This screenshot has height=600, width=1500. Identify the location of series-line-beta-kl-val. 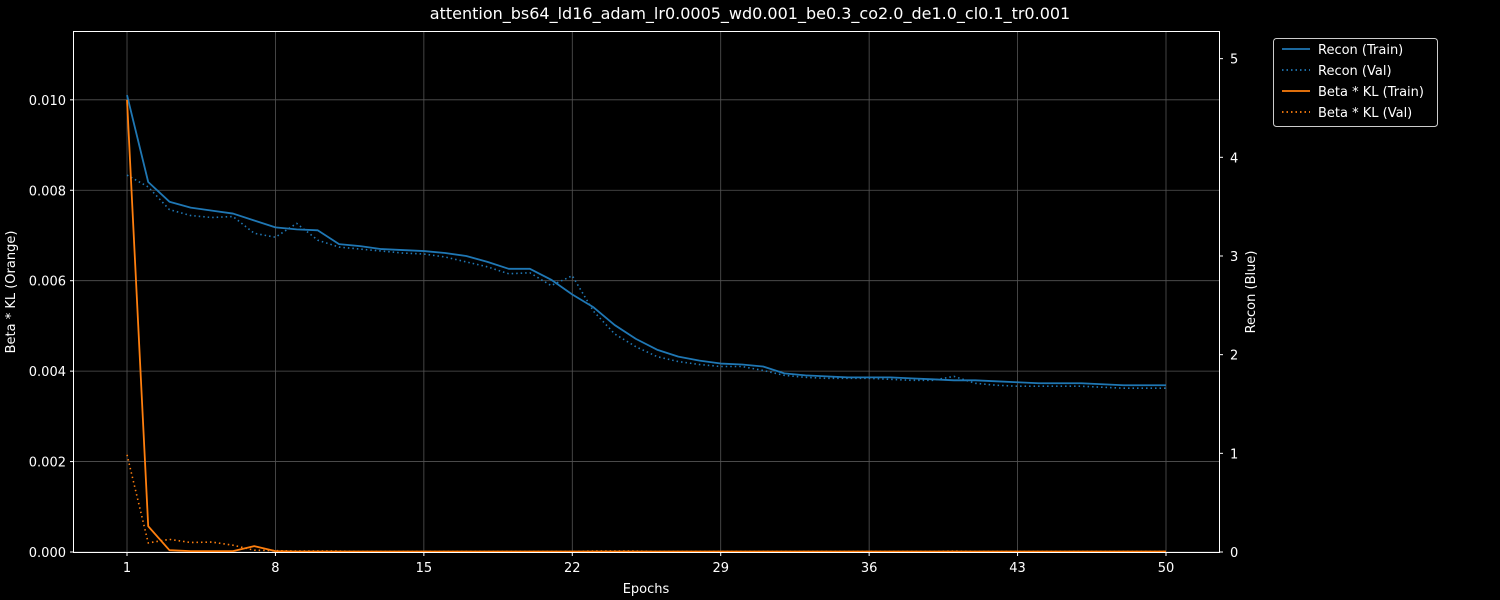
(646, 503).